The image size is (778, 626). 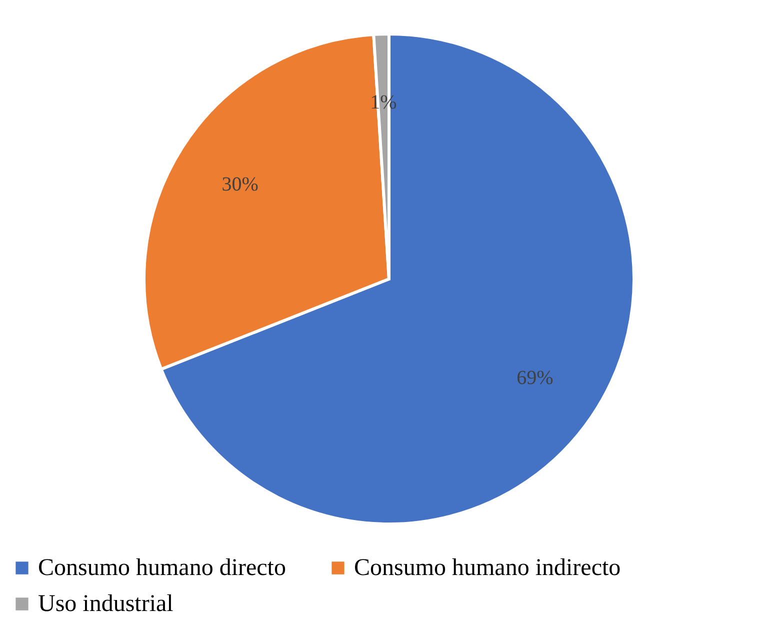 I want to click on legend-label: Consumo humano indirecto, so click(x=487, y=568).